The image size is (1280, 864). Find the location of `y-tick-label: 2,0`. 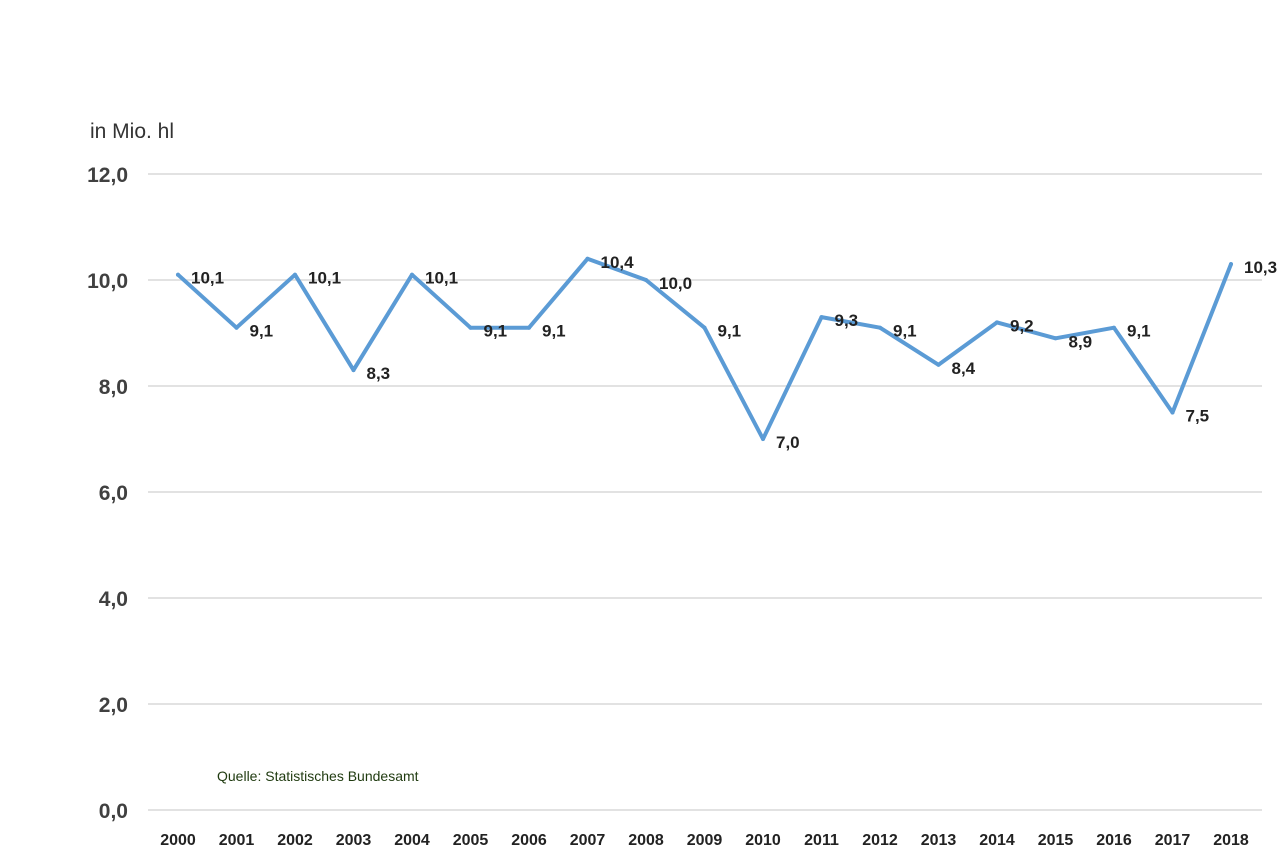

y-tick-label: 2,0 is located at coordinates (113, 705).